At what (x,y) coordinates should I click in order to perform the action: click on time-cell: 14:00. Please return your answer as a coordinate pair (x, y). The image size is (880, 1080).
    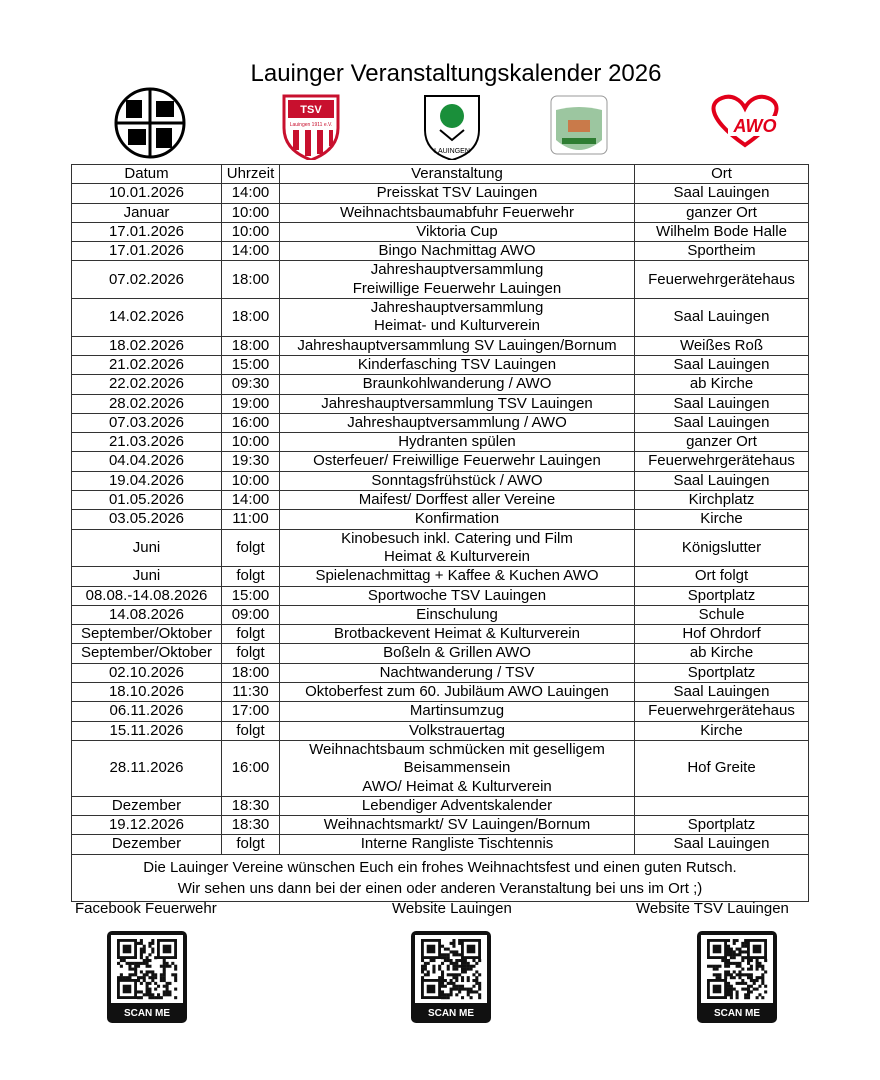
    Looking at the image, I should click on (250, 500).